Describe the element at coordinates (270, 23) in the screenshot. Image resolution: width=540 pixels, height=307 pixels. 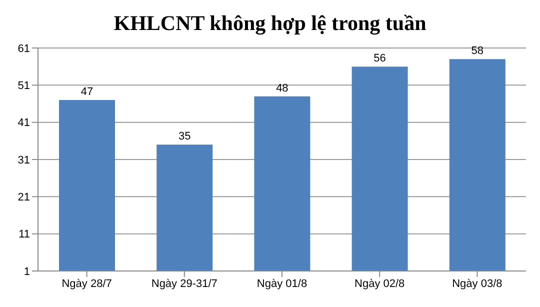
I see `chart-title: KHLCNT không hợp lệ trong tuần` at that location.